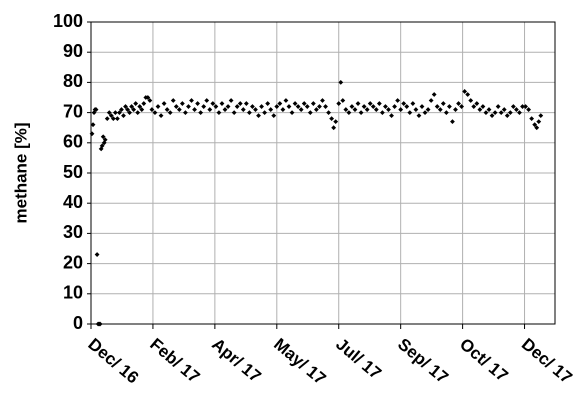  What do you see at coordinates (73, 142) in the screenshot?
I see `y-tick-label: 60` at bounding box center [73, 142].